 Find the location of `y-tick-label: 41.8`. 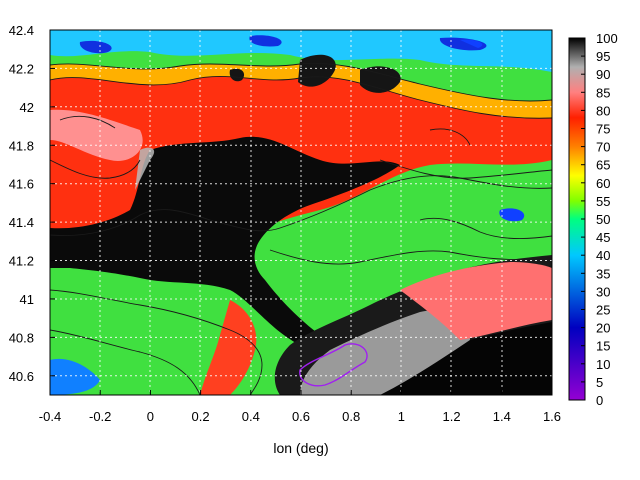

y-tick-label: 41.8 is located at coordinates (21, 145).